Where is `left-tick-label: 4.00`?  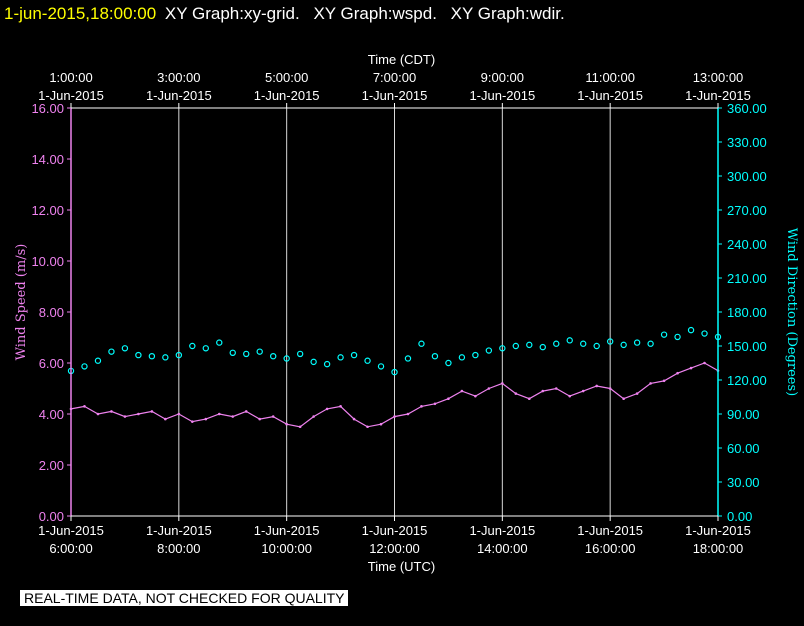
left-tick-label: 4.00 is located at coordinates (51, 414).